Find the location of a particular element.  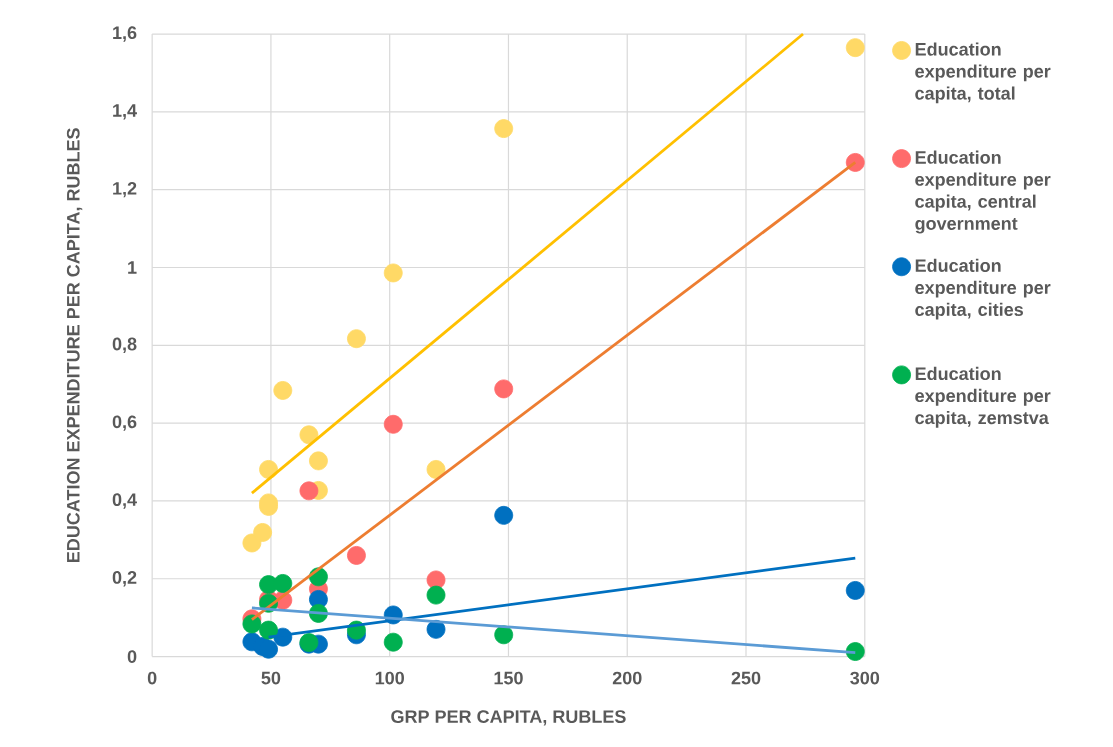

legend-label: Education expenditure per capita, cities is located at coordinates (983, 289).